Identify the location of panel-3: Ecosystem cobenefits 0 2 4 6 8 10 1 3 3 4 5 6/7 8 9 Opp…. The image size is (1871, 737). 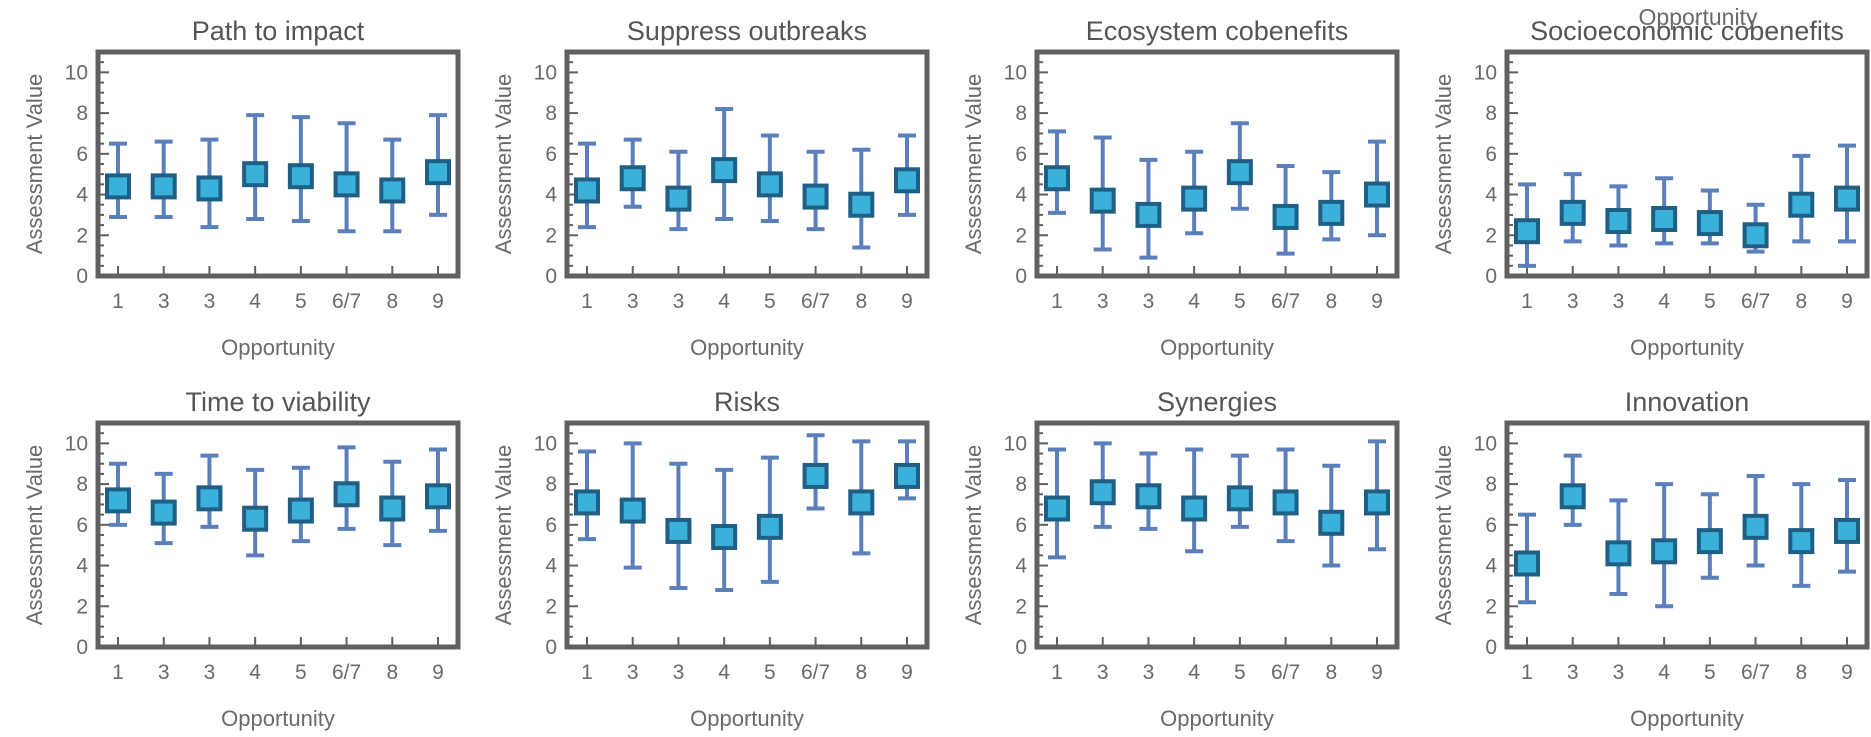
(1180, 188).